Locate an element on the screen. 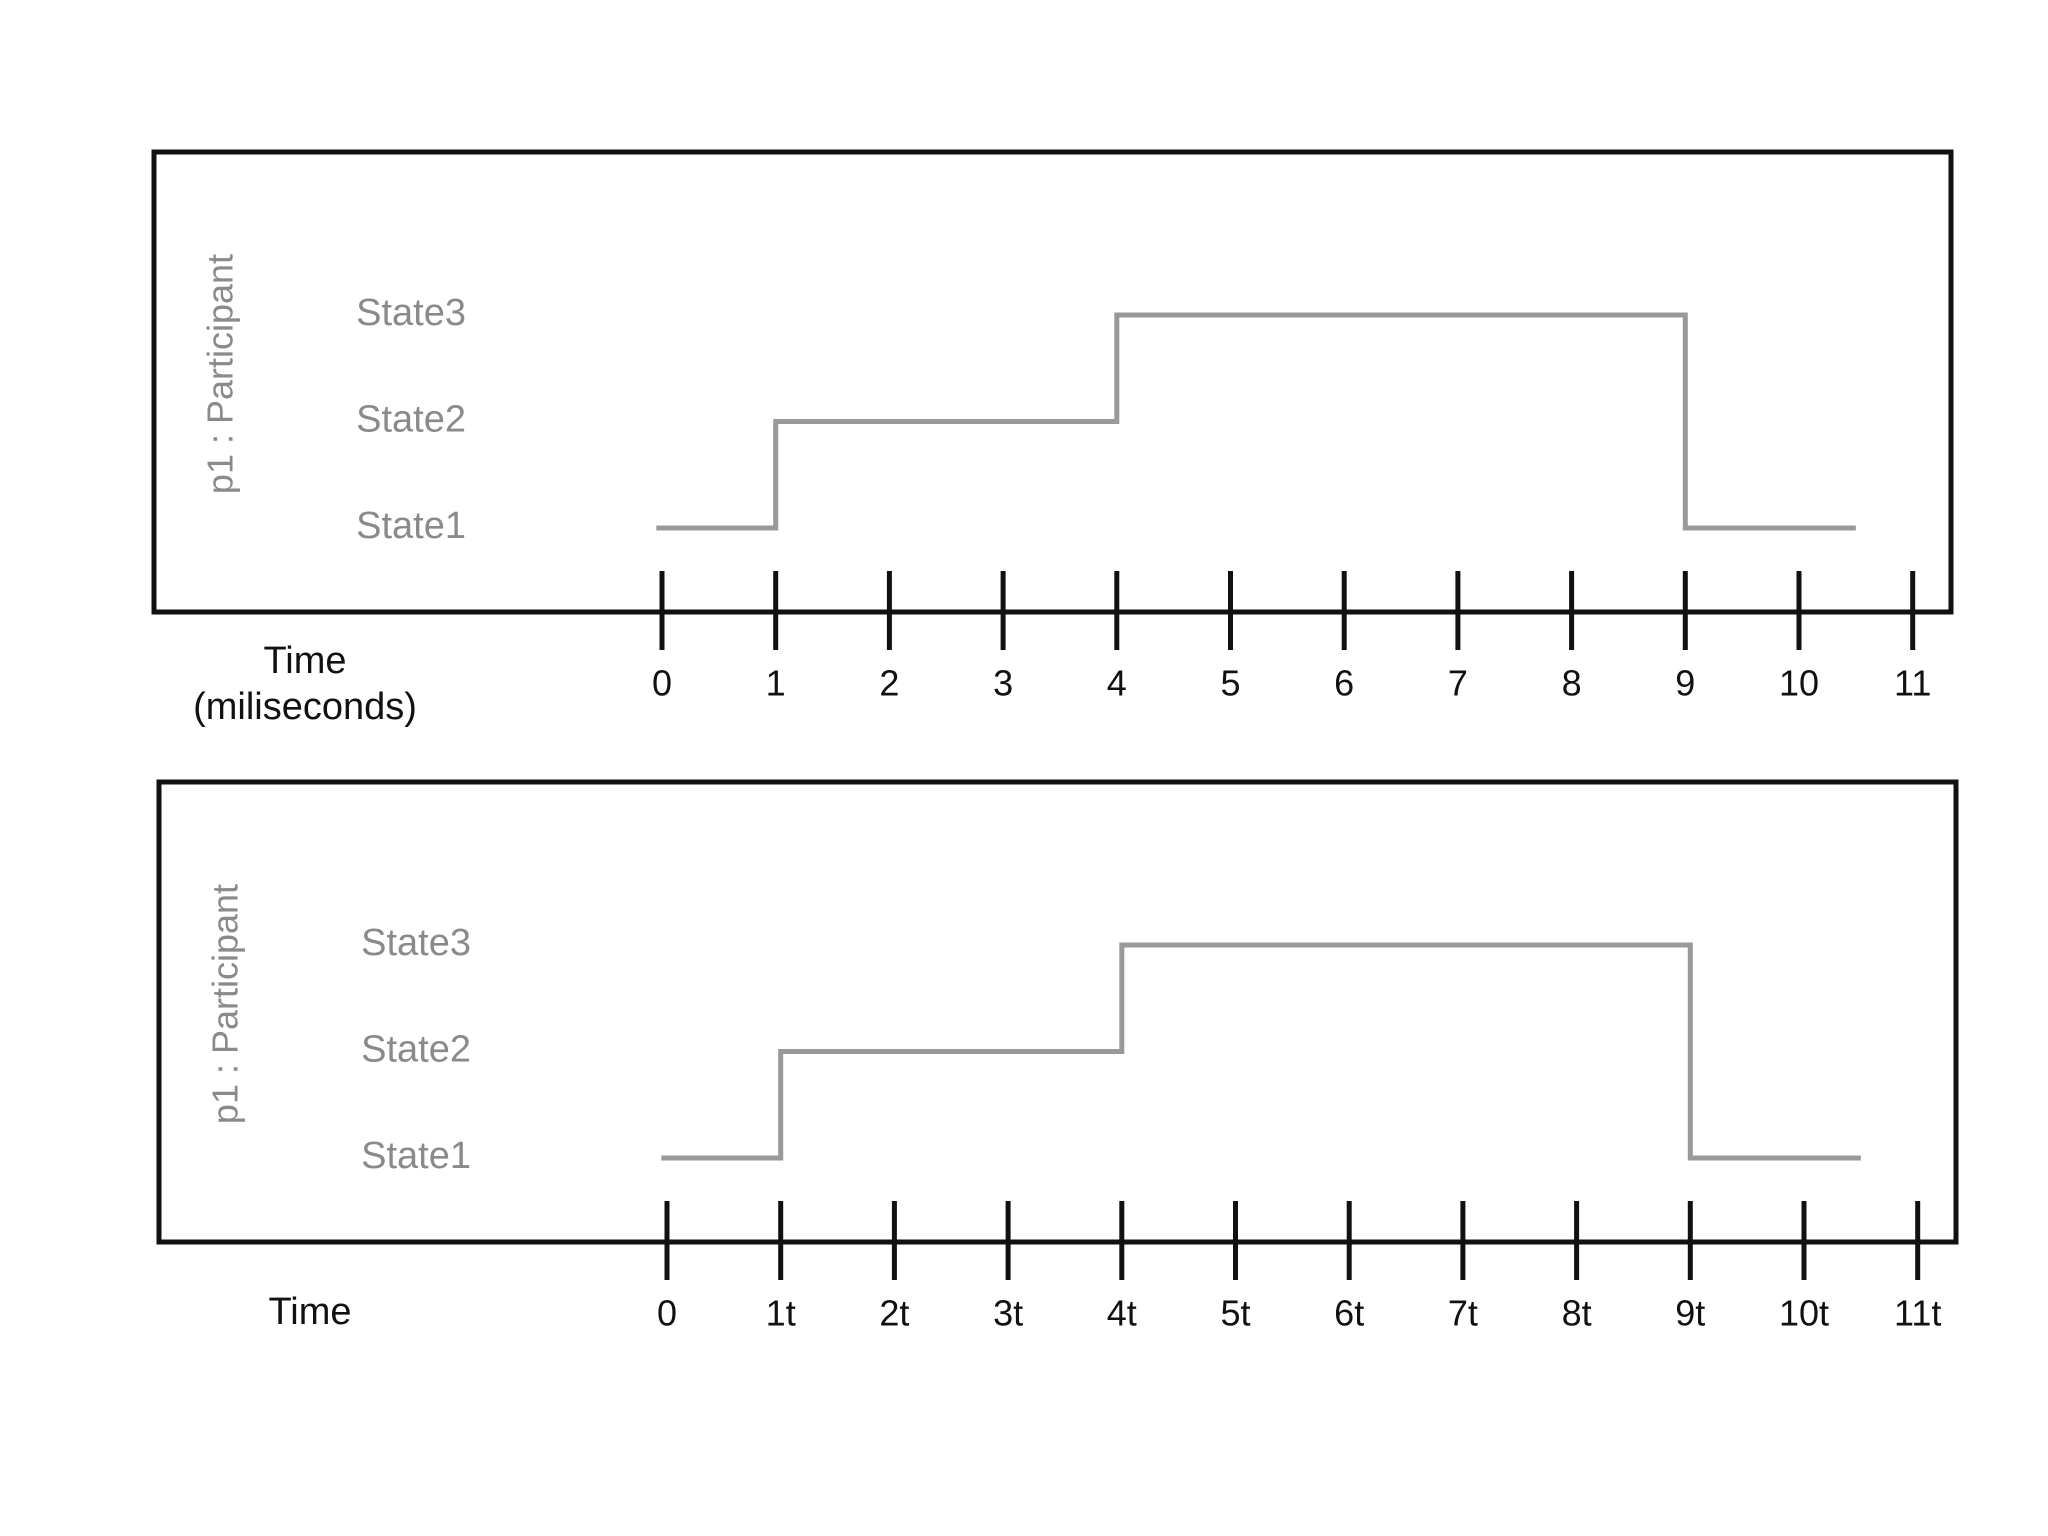  tick-label: 6t is located at coordinates (1349, 1313).